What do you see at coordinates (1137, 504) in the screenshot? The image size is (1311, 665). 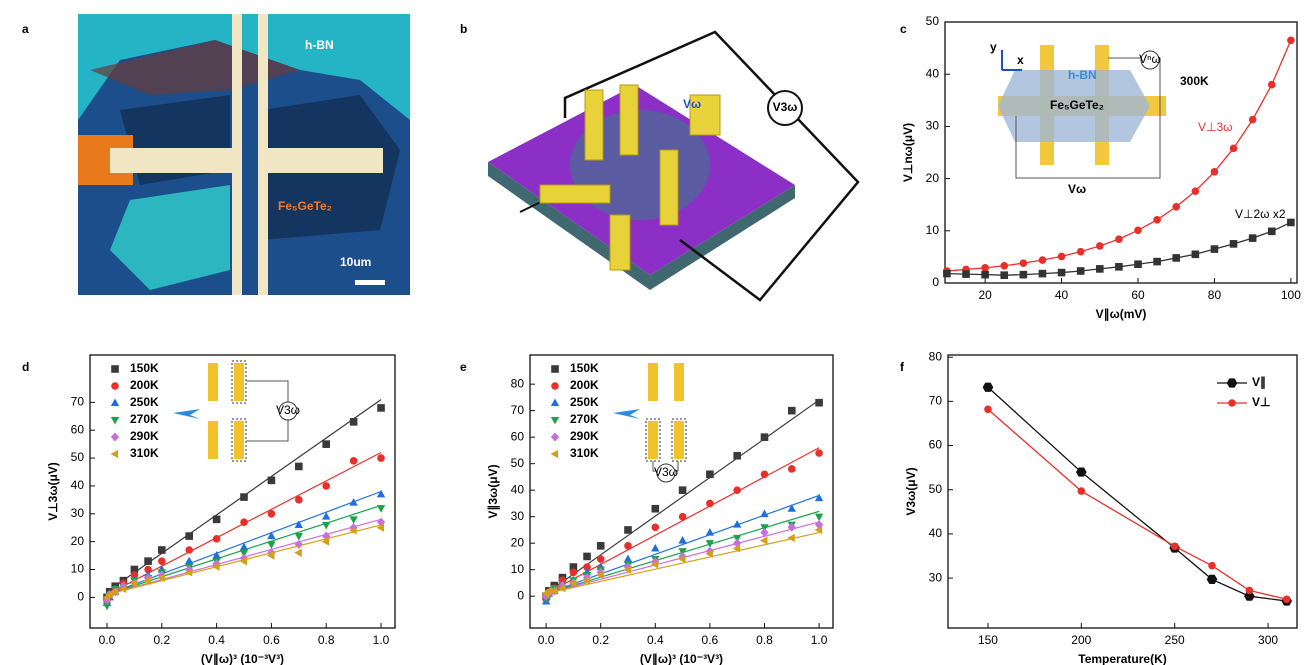 I see `series-line` at bounding box center [1137, 504].